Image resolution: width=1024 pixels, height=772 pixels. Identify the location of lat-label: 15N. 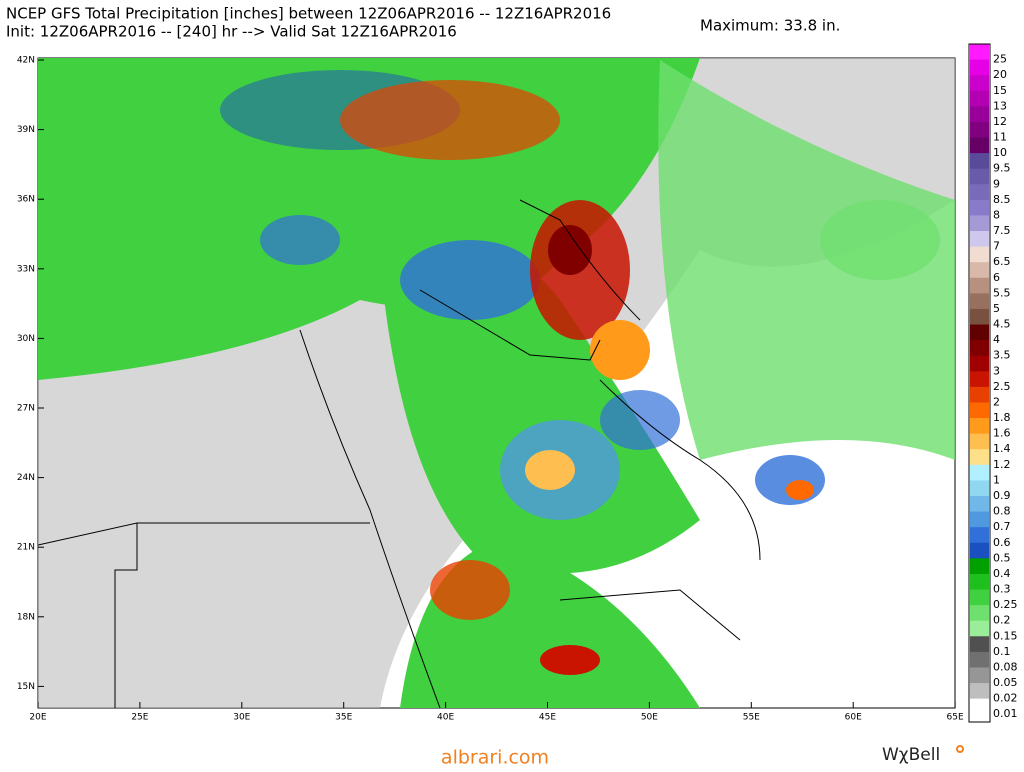
(26, 687).